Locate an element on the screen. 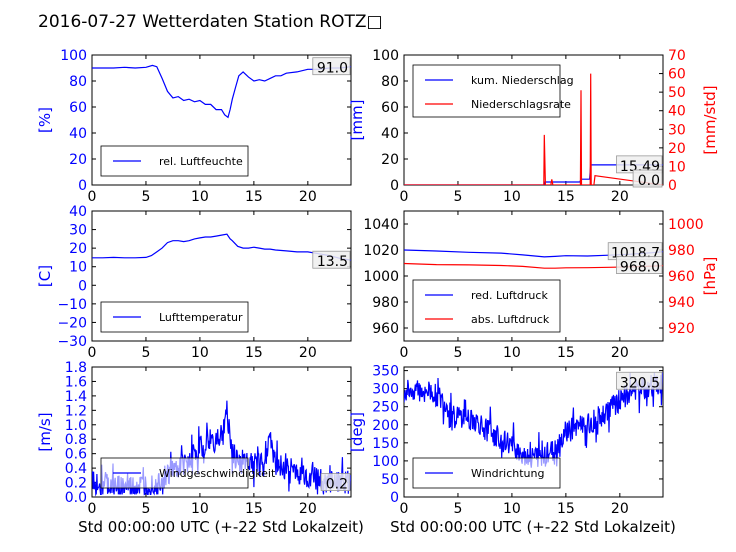 The image size is (736, 552). y-tick-label: 350 is located at coordinates (385, 372).